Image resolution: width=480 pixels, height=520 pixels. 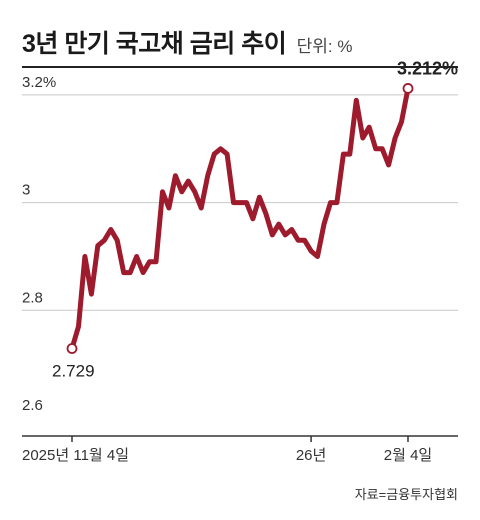 I want to click on source-note: 자료=금융투자협회, so click(x=406, y=494).